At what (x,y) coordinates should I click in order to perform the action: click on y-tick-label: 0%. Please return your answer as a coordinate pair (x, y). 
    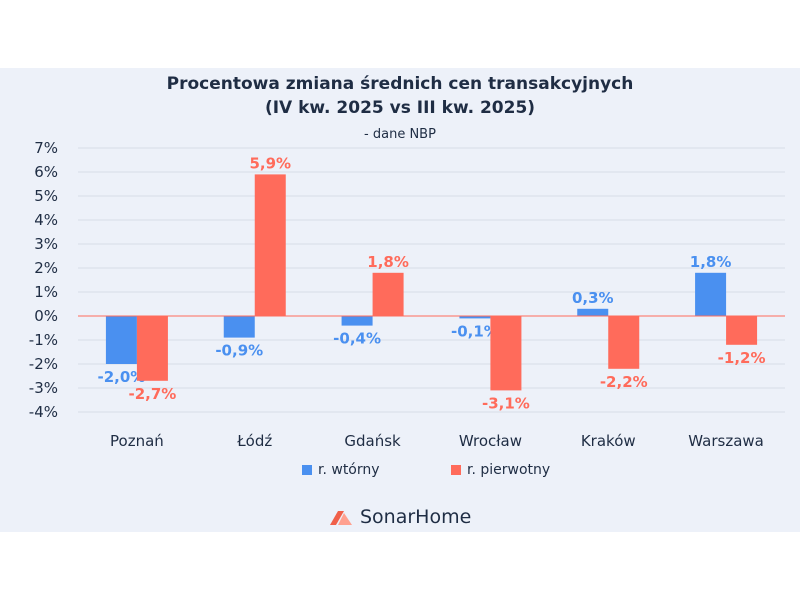
    Looking at the image, I should click on (46, 316).